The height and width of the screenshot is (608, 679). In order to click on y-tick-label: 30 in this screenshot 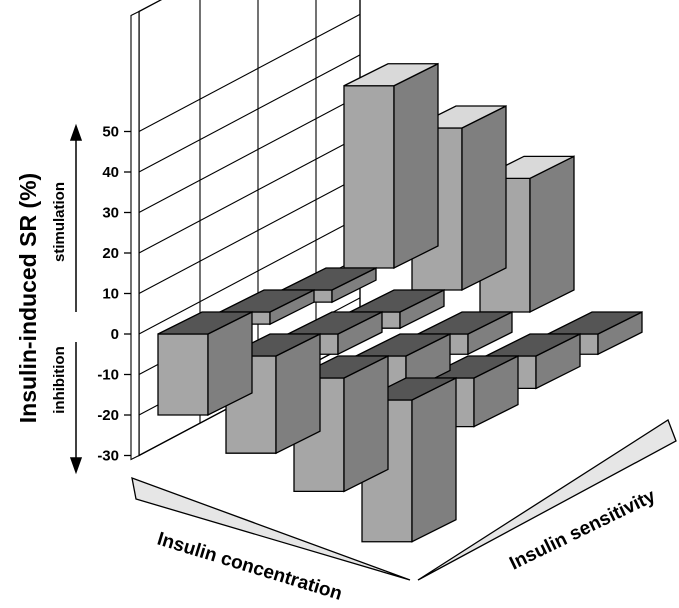, I will do `click(110, 213)`.